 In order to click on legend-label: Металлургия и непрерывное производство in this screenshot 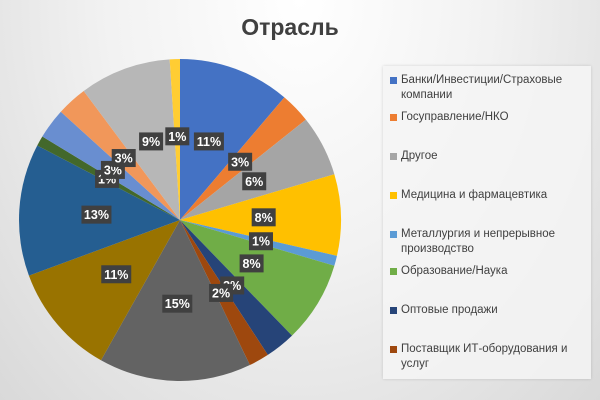, I will do `click(478, 241)`.